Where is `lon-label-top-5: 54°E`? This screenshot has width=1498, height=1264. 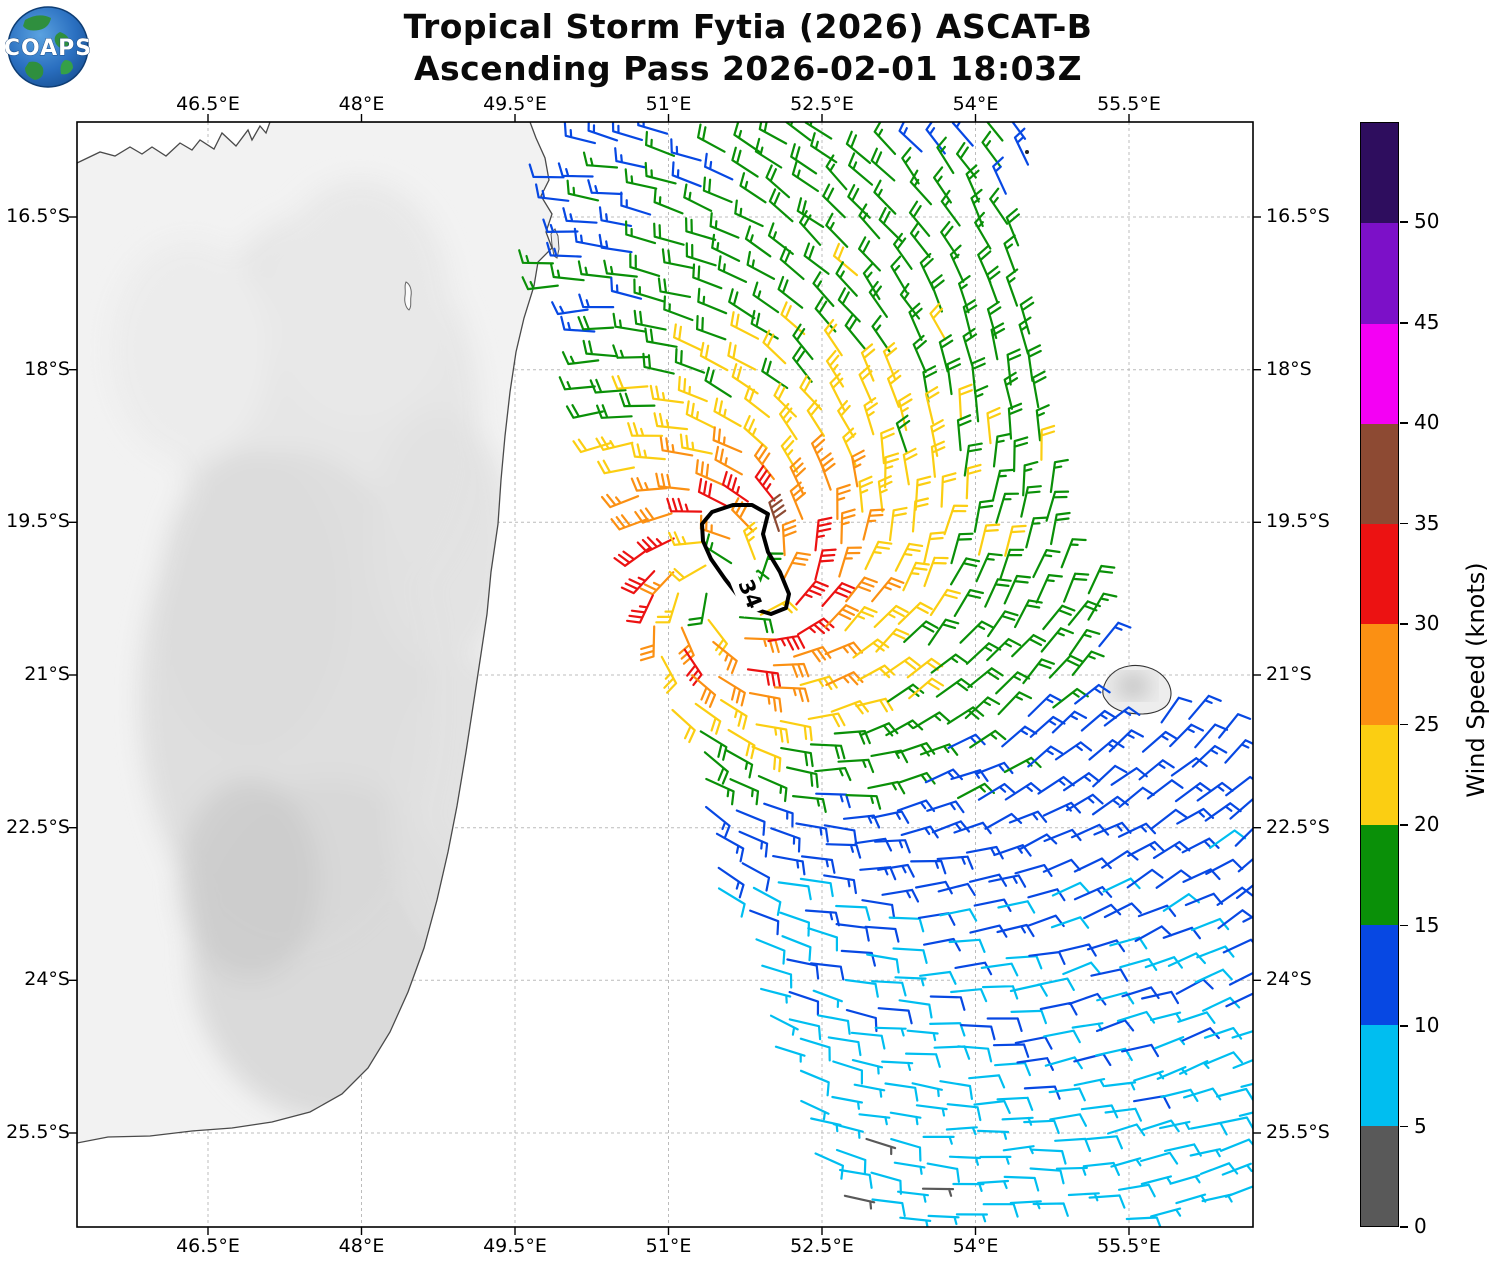
lon-label-top-5: 54°E is located at coordinates (975, 104).